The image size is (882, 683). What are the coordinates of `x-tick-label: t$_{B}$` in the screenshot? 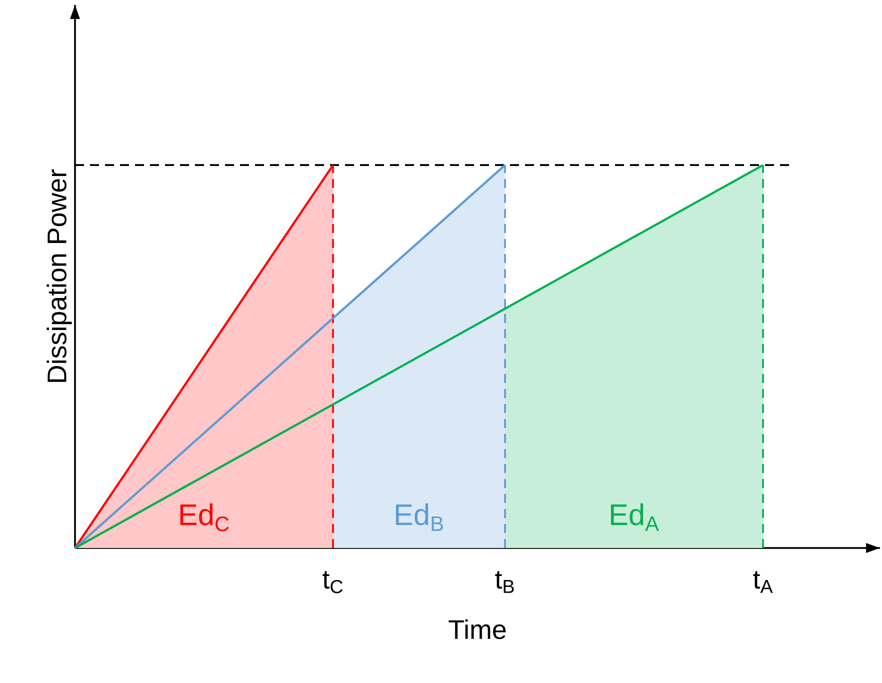 It's located at (504, 582).